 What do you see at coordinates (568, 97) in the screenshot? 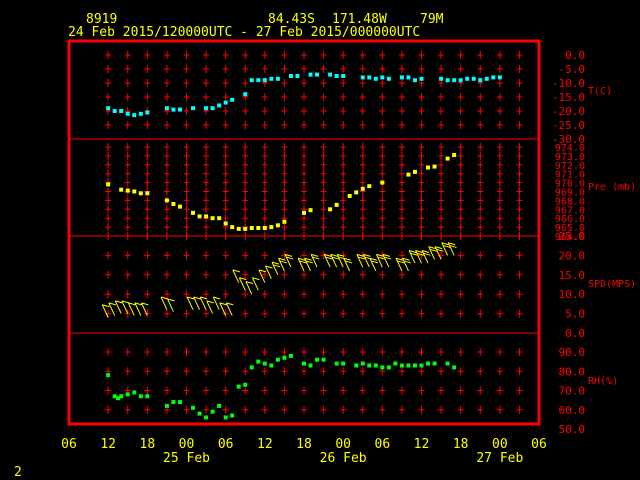
I see `temperature-tick-label: -15.0` at bounding box center [568, 97].